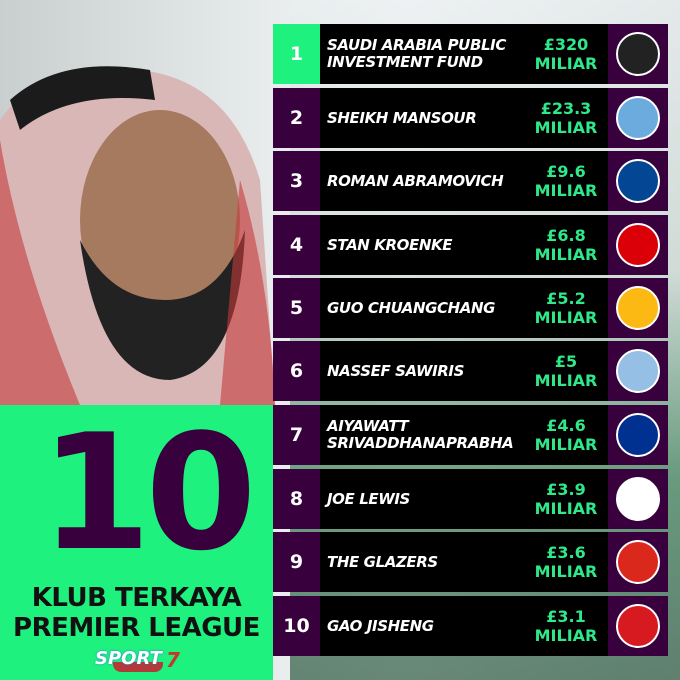  I want to click on owner-cell: STAN KROENKE £6.8 MILIAR, so click(464, 245).